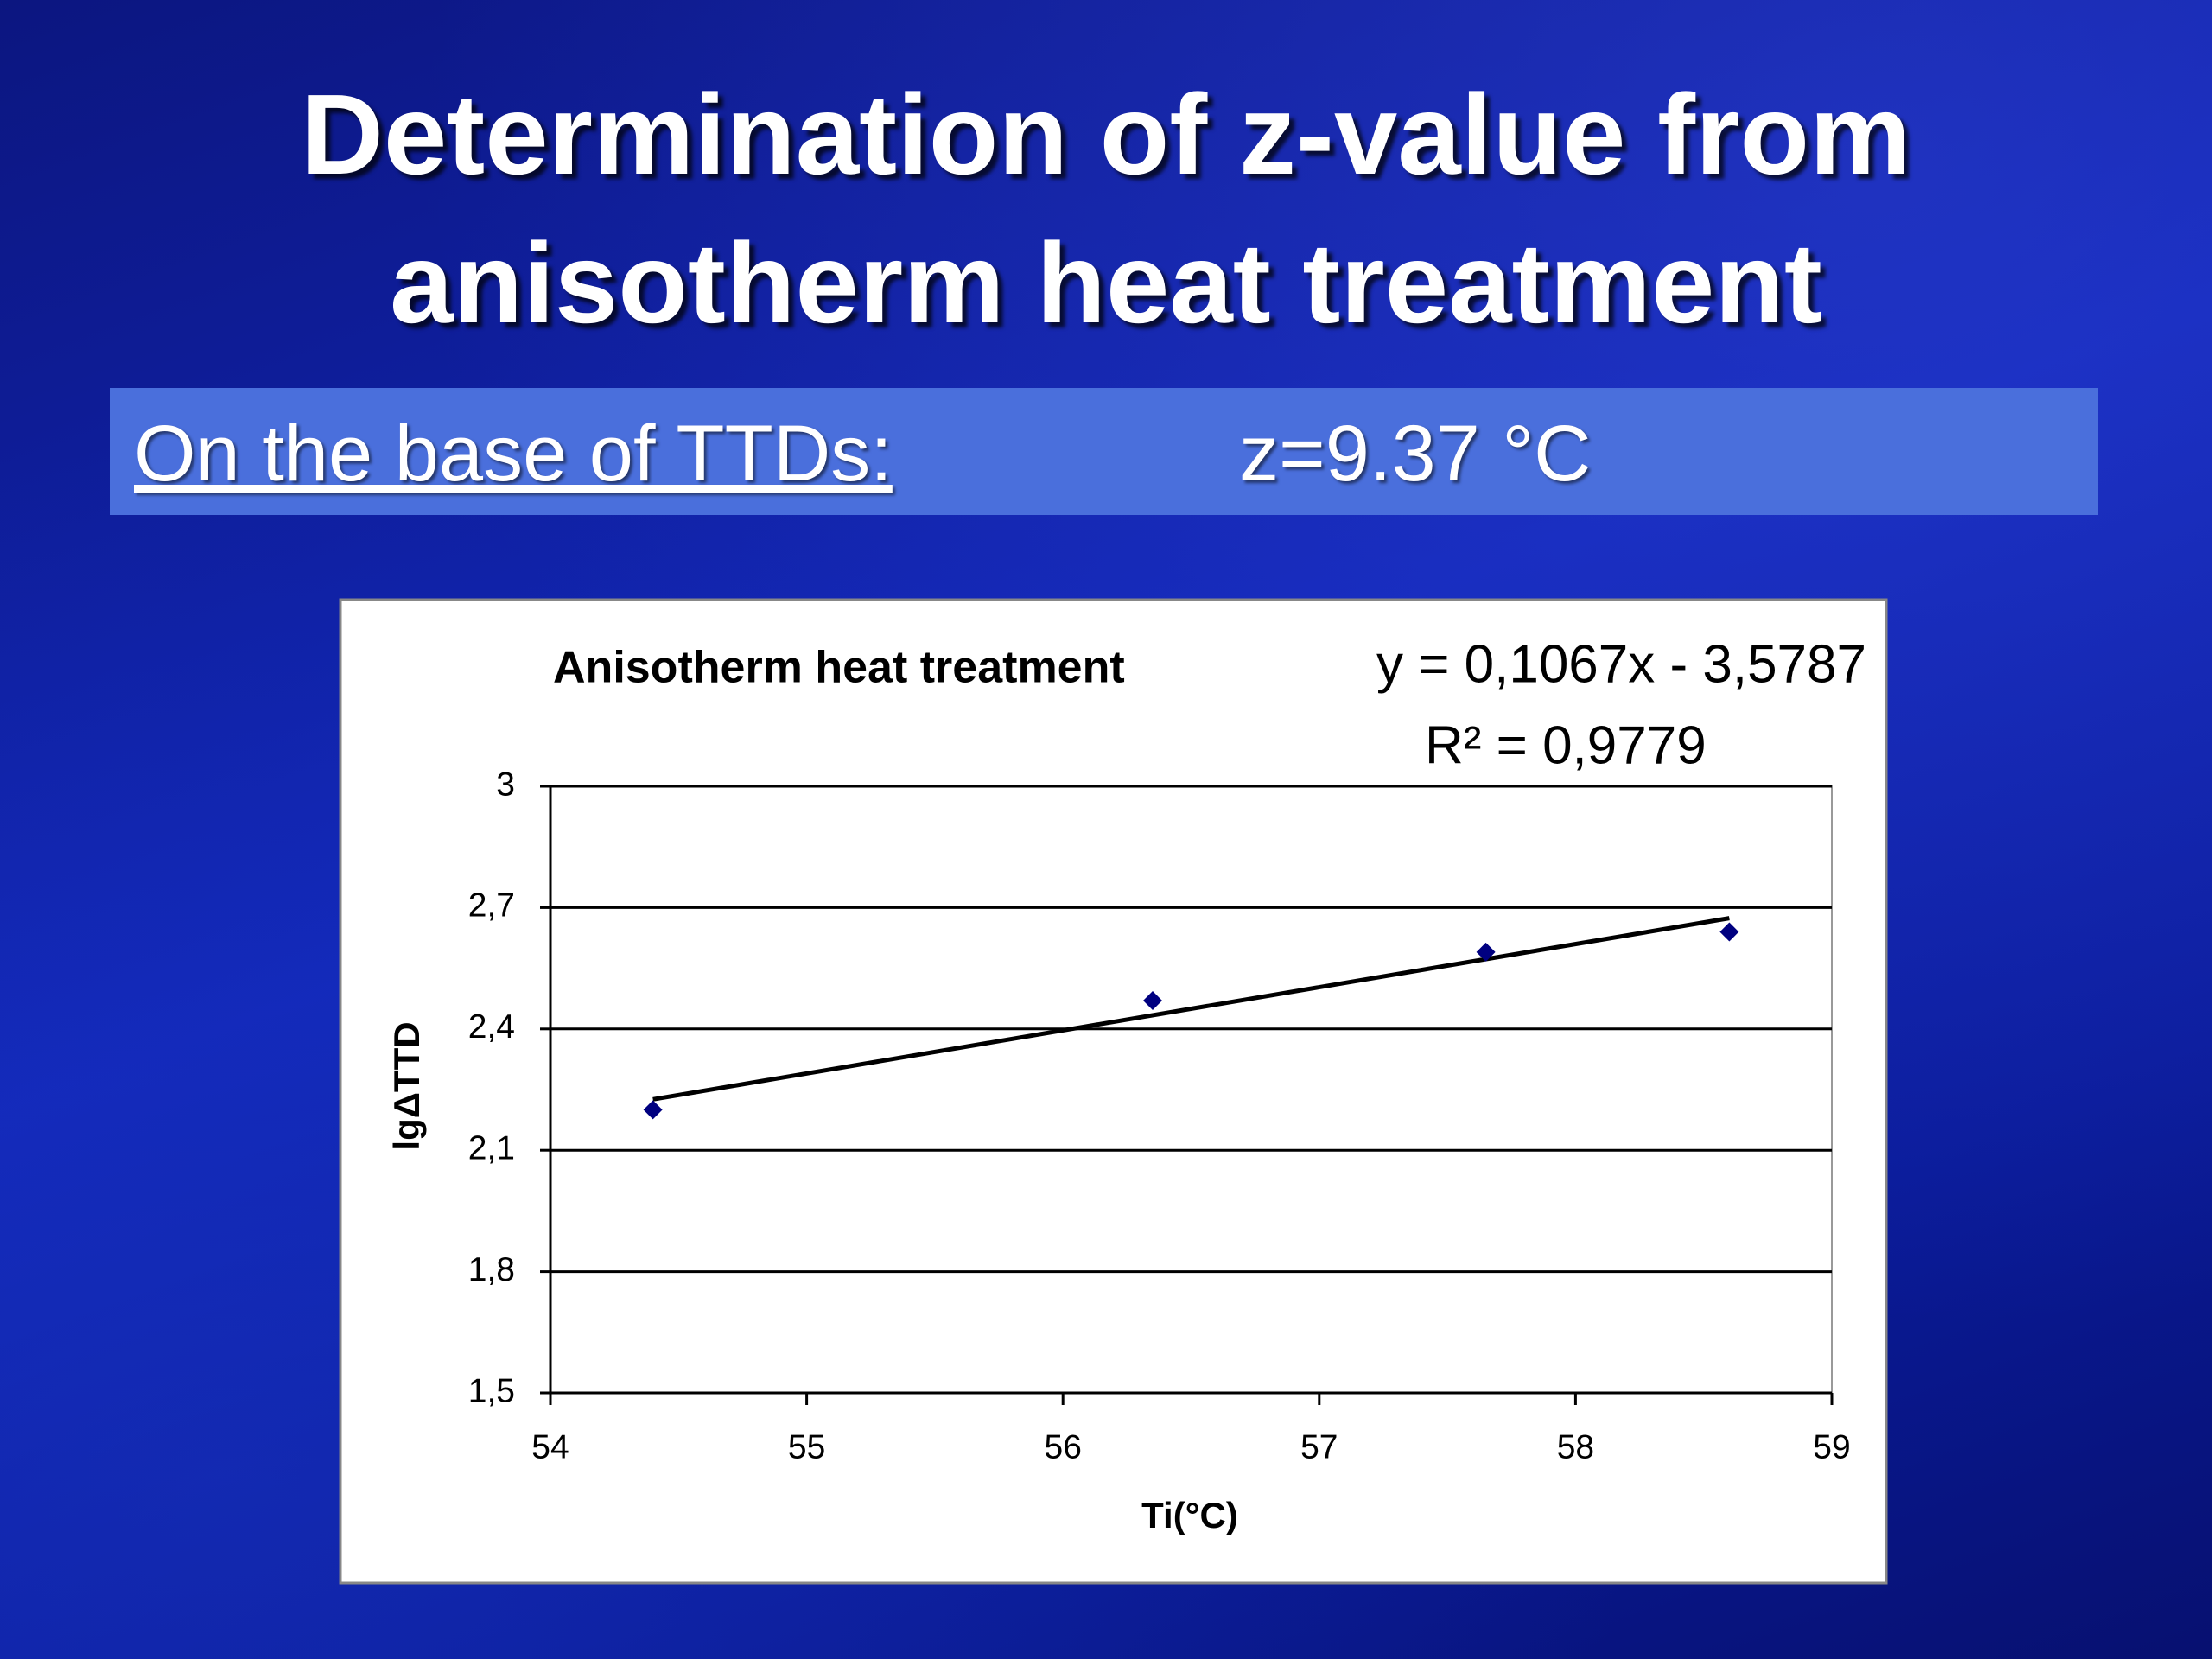  I want to click on slide-title: Determination of z-value from, so click(1106, 134).